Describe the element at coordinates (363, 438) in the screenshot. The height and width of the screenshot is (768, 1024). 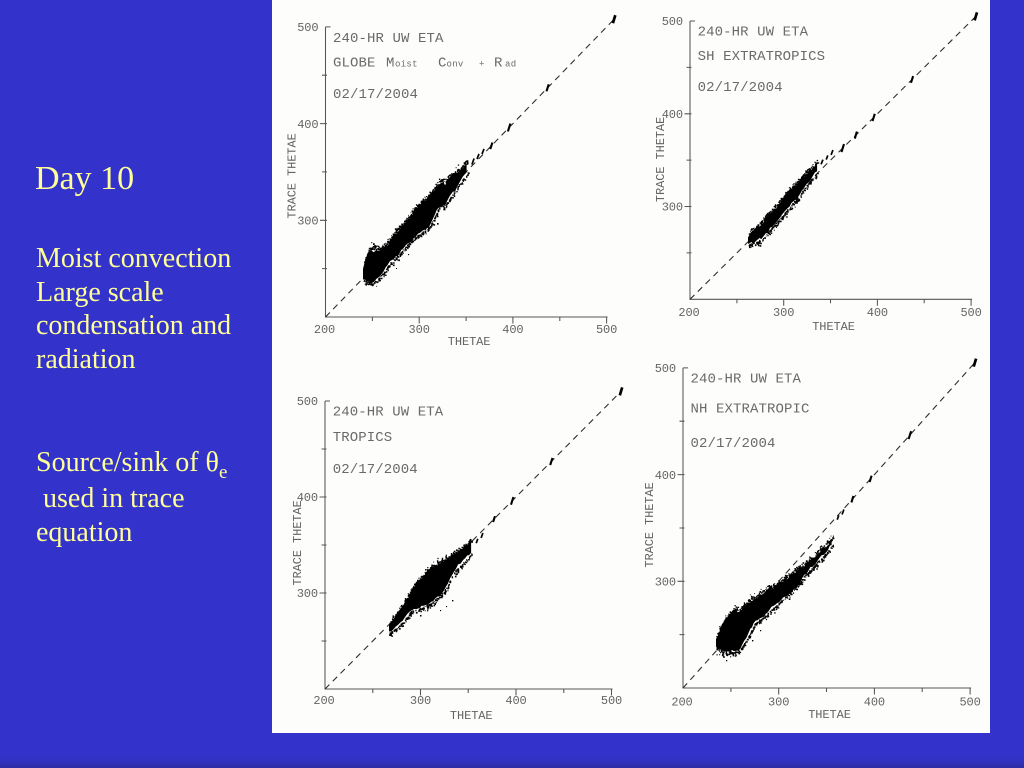
I see `svg-text: TROPICS` at that location.